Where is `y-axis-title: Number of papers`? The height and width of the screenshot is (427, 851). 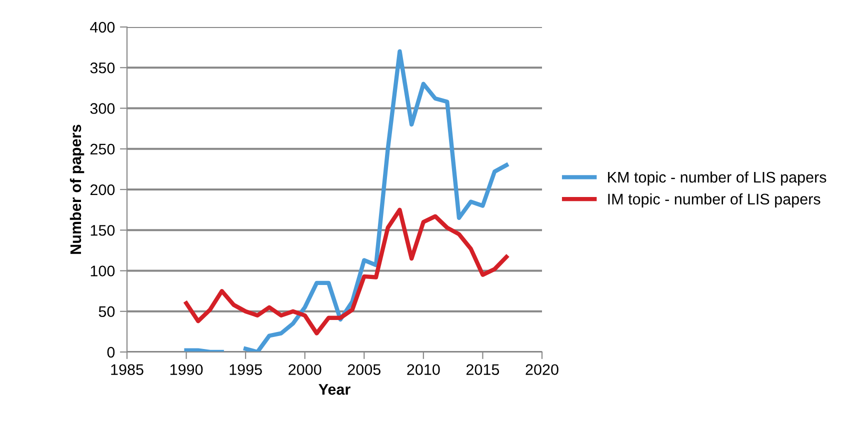
y-axis-title: Number of papers is located at coordinates (77, 189).